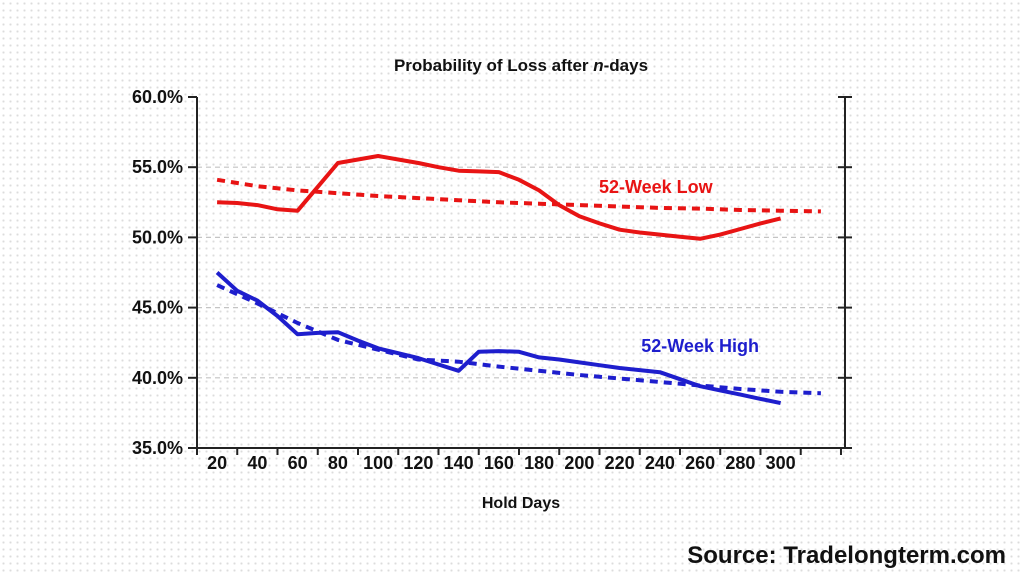  I want to click on y-tick-label: 55.0%, so click(157, 167).